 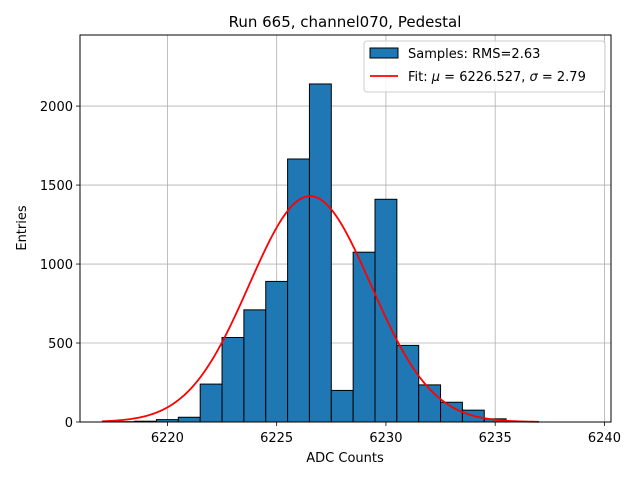 I want to click on legend-label-samples: Samples: RMS=2.63, so click(x=474, y=54).